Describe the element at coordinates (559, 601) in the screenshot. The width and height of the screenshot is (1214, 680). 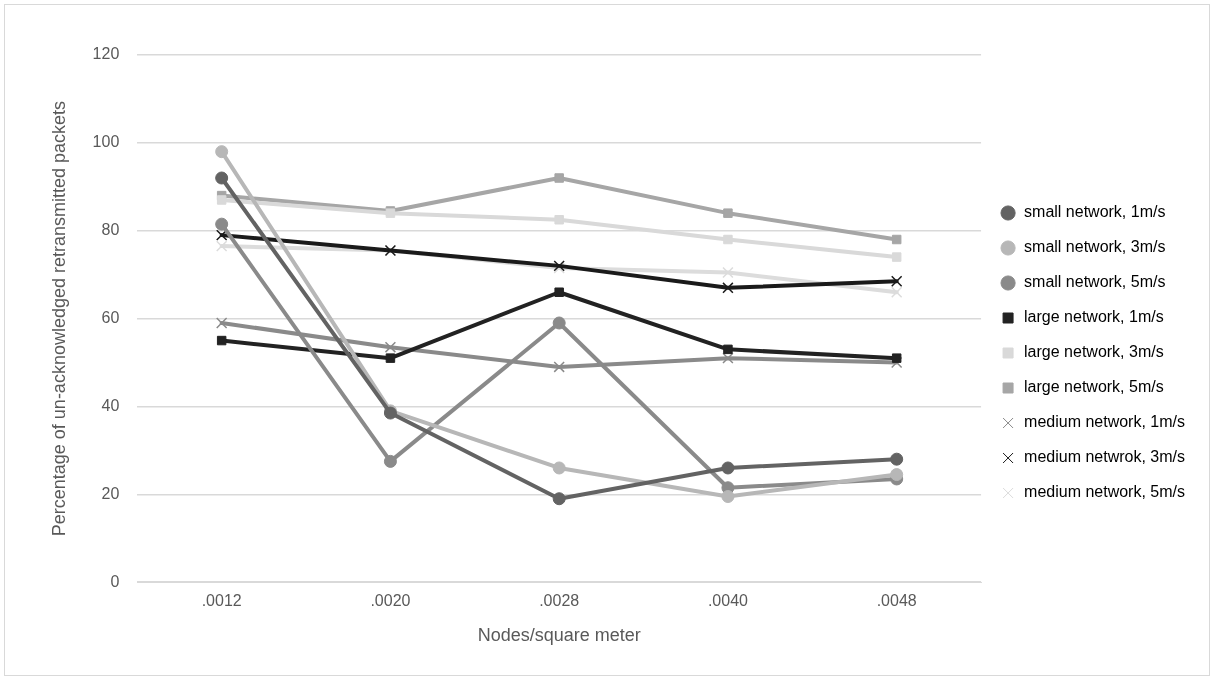
I see `x-tick-label: .0028` at that location.